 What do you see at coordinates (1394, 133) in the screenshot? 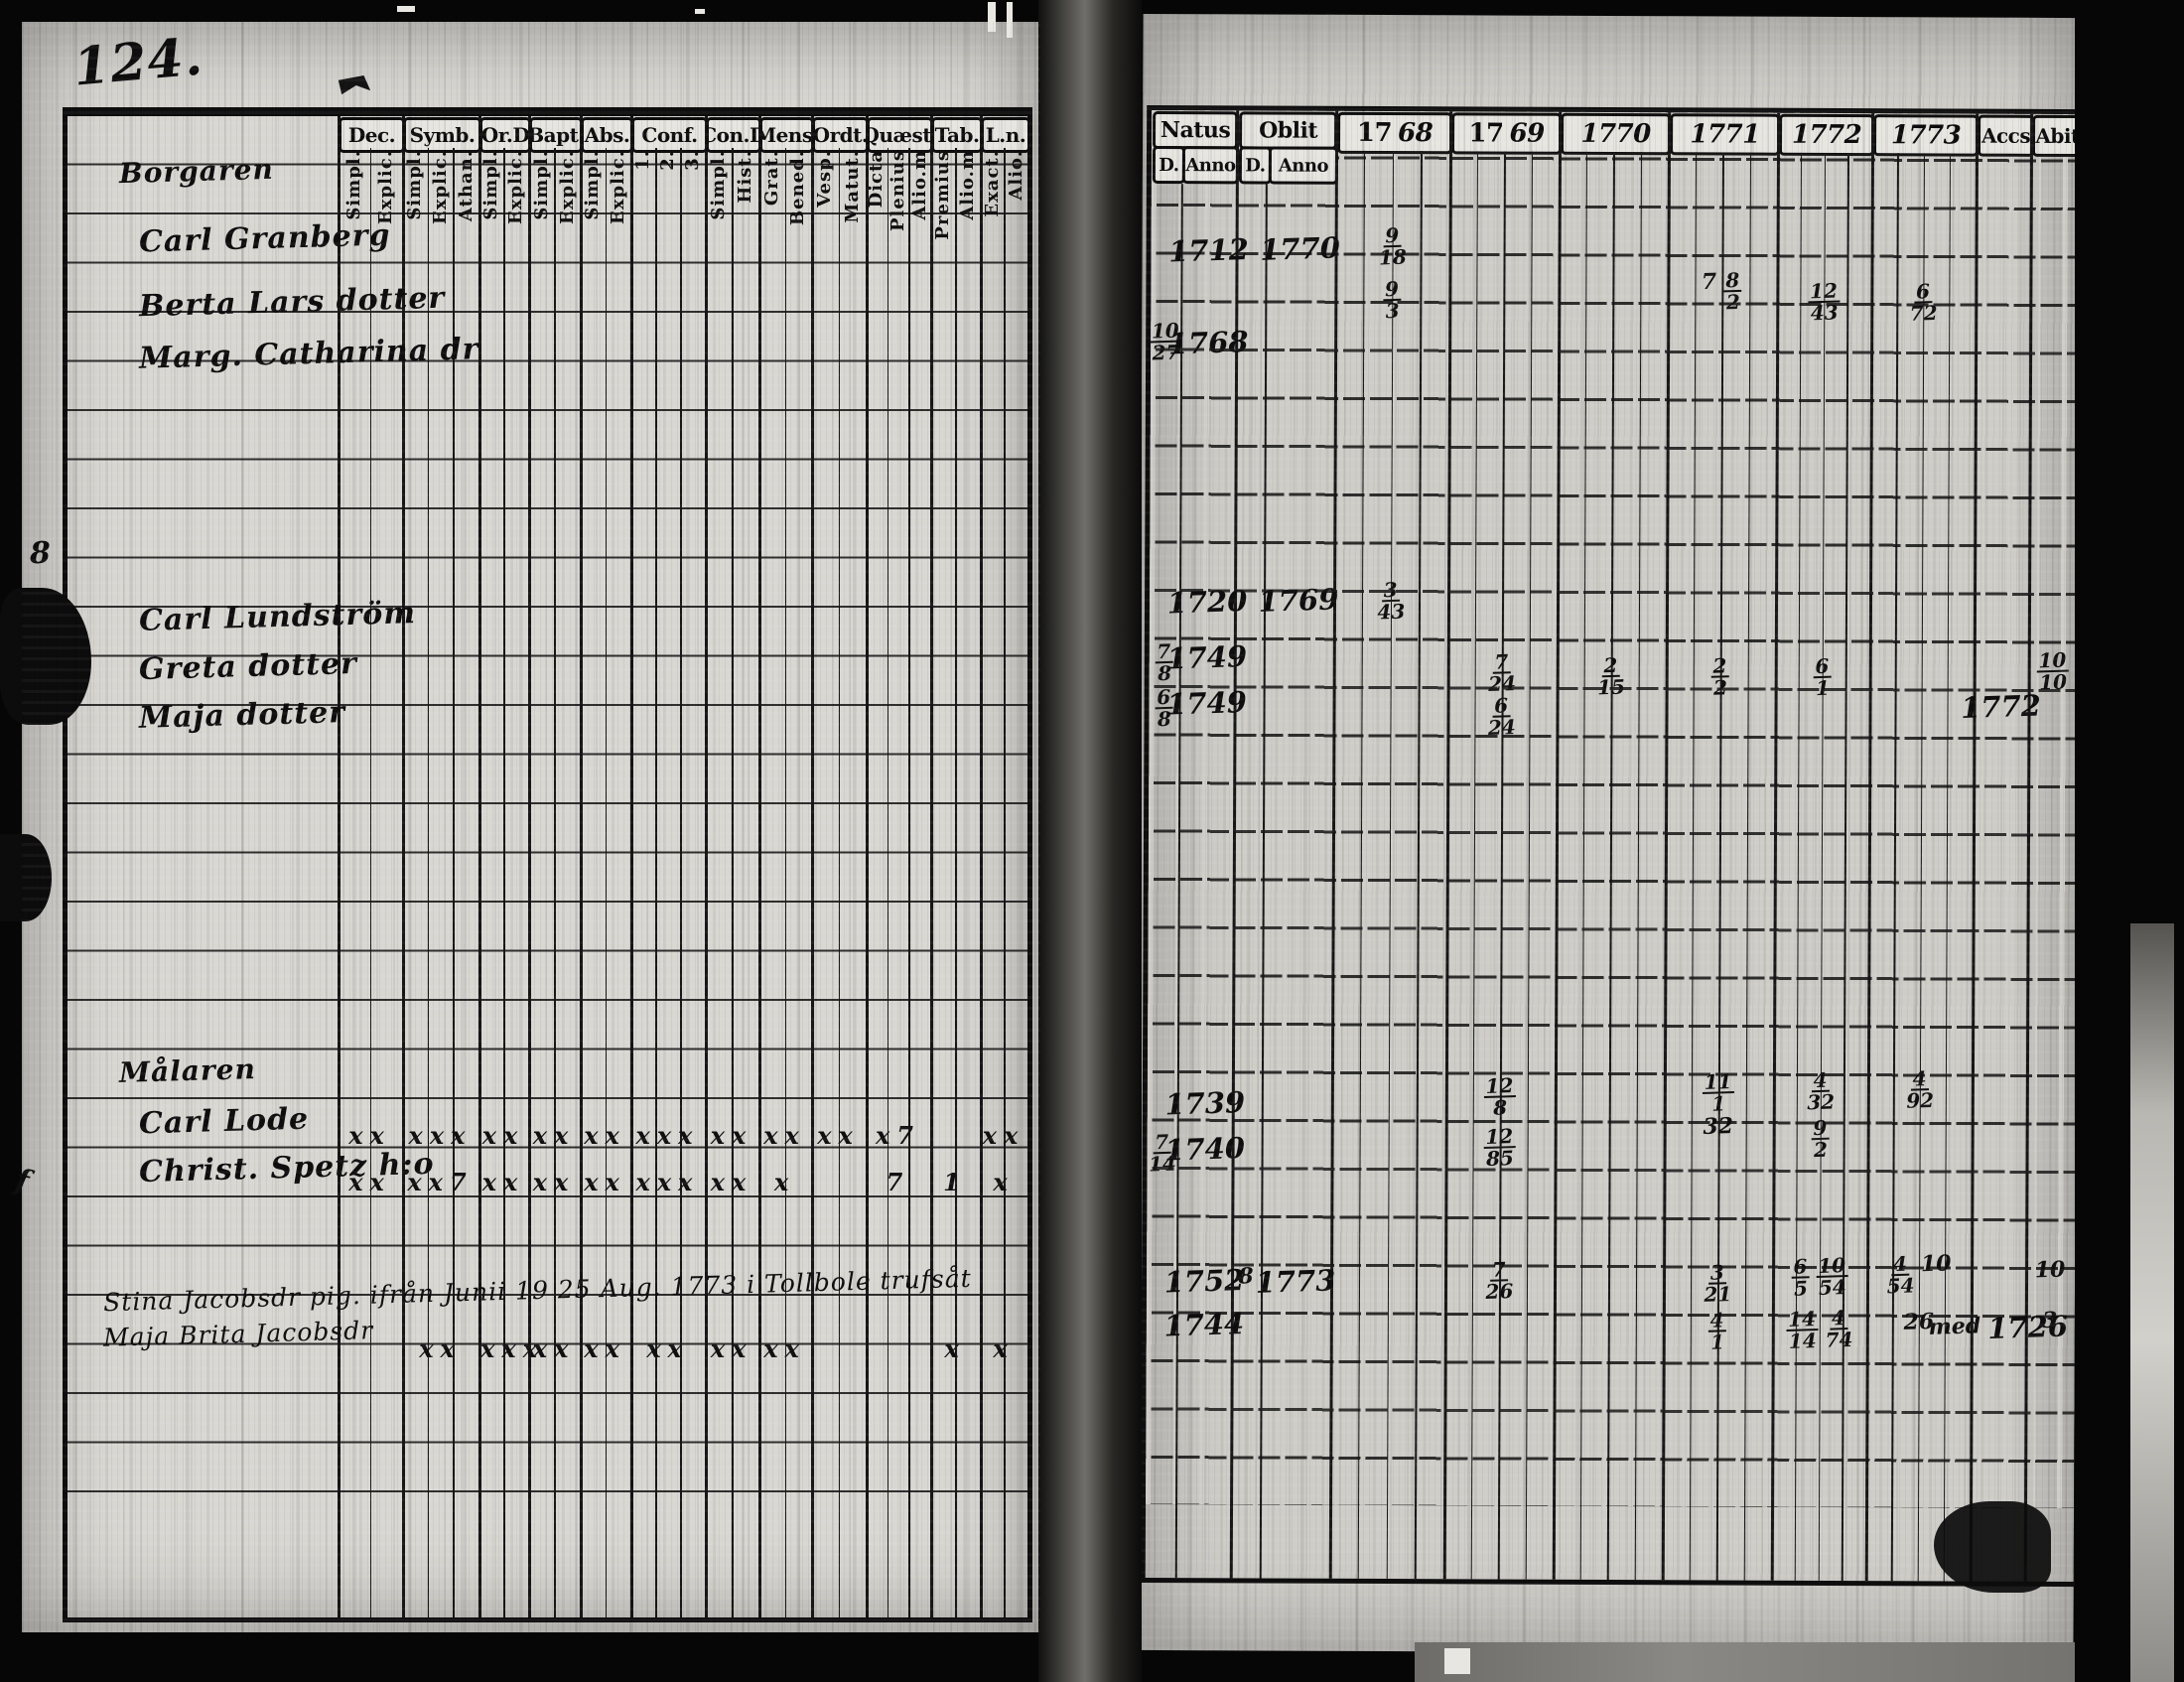
I see `year-header: 17 68` at bounding box center [1394, 133].